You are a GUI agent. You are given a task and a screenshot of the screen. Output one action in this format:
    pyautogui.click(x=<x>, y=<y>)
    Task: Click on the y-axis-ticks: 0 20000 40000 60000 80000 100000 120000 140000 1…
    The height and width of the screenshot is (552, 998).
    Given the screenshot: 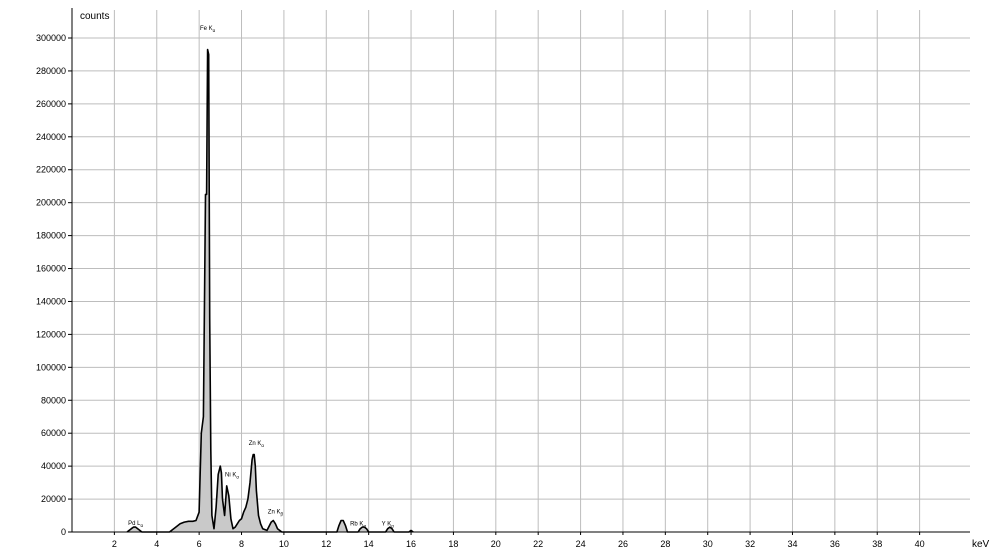 What is the action you would take?
    pyautogui.click(x=54, y=285)
    